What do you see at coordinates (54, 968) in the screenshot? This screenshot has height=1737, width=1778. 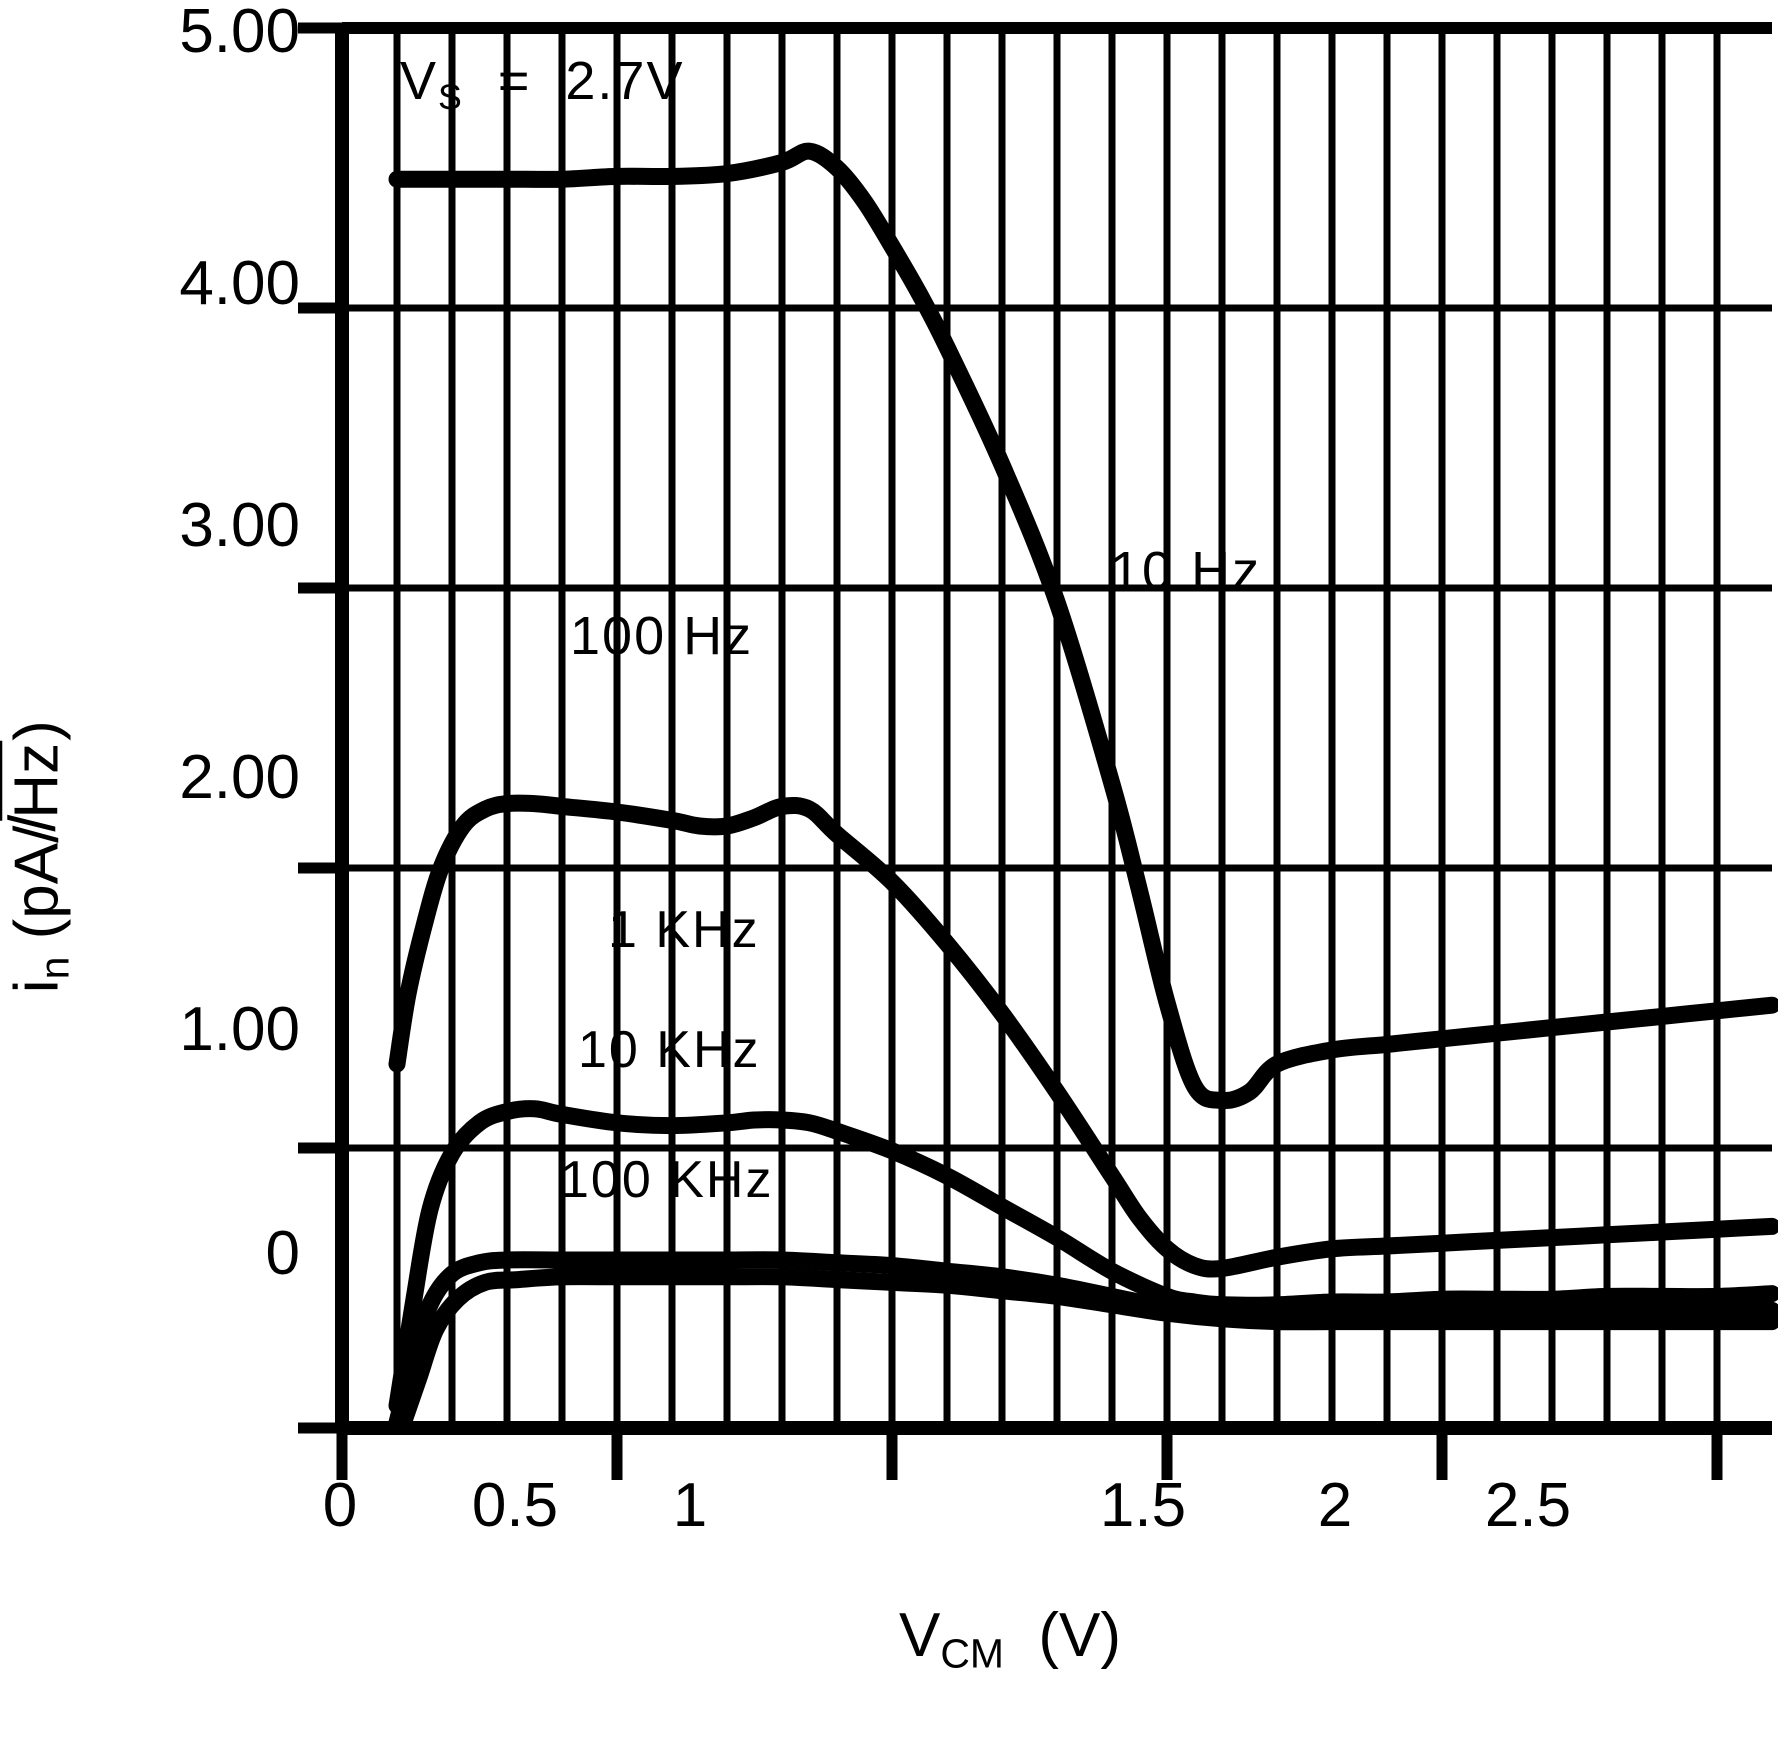 I see `y-axis-var-sub: n` at bounding box center [54, 968].